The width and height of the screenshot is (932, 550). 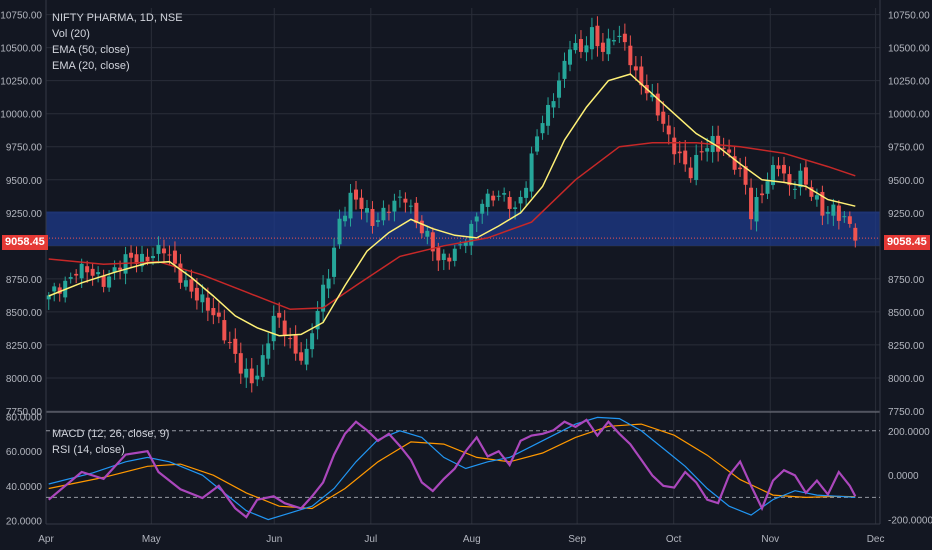 What do you see at coordinates (24, 487) in the screenshot?
I see `rsi-tick-label: 40.0000` at bounding box center [24, 487].